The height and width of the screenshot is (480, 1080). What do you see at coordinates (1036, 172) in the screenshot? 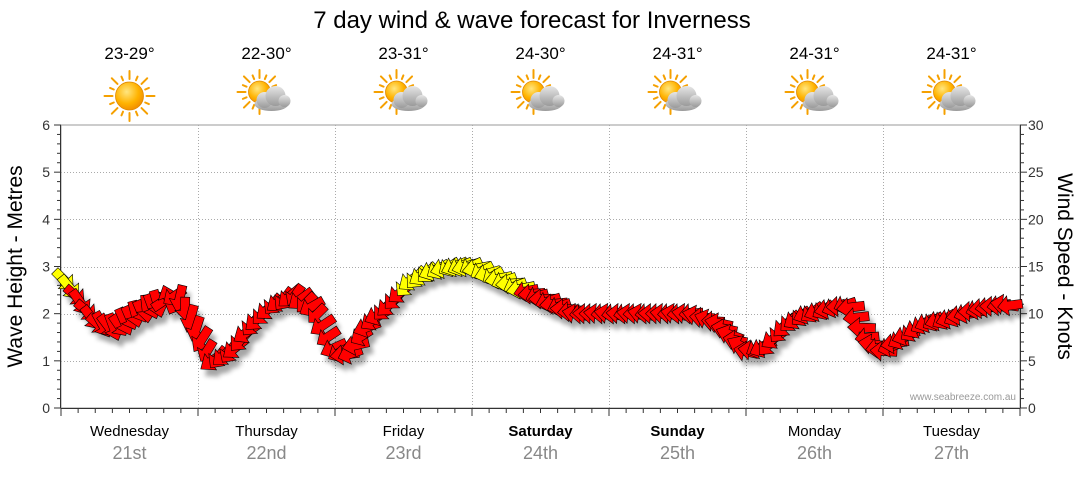
I see `right-tick-label: 25` at bounding box center [1036, 172].